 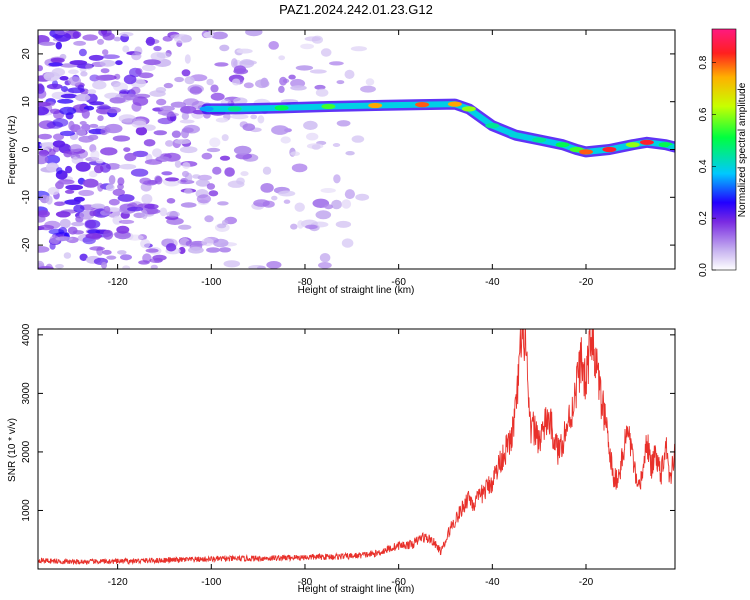 What do you see at coordinates (492, 582) in the screenshot?
I see `snr-x-tick-label: -40` at bounding box center [492, 582].